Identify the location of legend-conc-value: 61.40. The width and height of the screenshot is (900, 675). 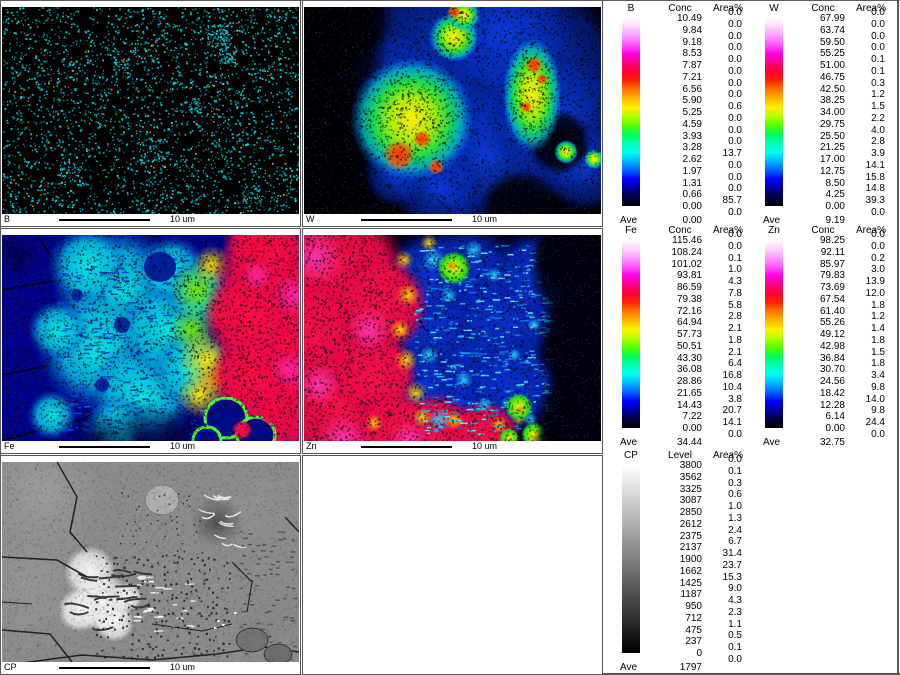
(832, 311).